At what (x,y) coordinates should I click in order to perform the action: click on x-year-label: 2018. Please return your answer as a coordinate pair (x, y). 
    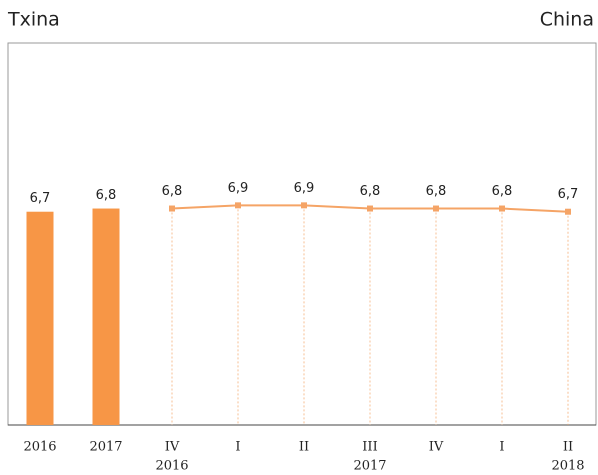
    Looking at the image, I should click on (567, 466).